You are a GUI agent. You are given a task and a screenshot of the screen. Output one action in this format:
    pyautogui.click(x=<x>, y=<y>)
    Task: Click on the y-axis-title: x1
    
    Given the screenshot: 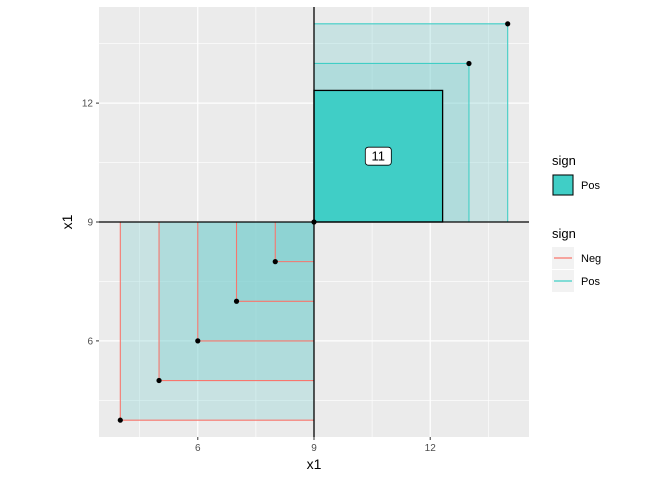 What is the action you would take?
    pyautogui.click(x=67, y=221)
    